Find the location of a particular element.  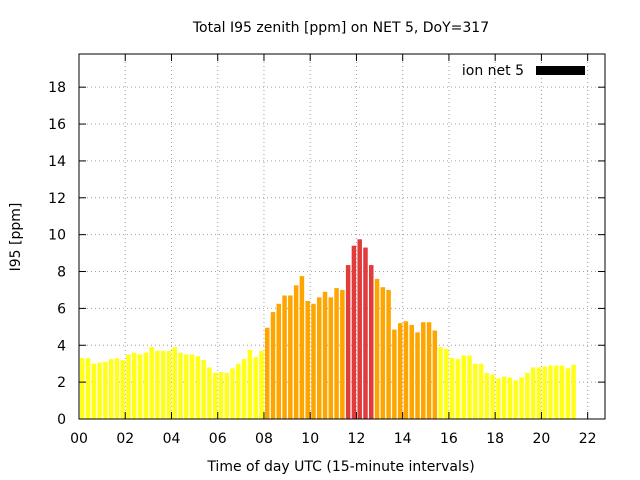

x-tick-label: 16 is located at coordinates (449, 439).